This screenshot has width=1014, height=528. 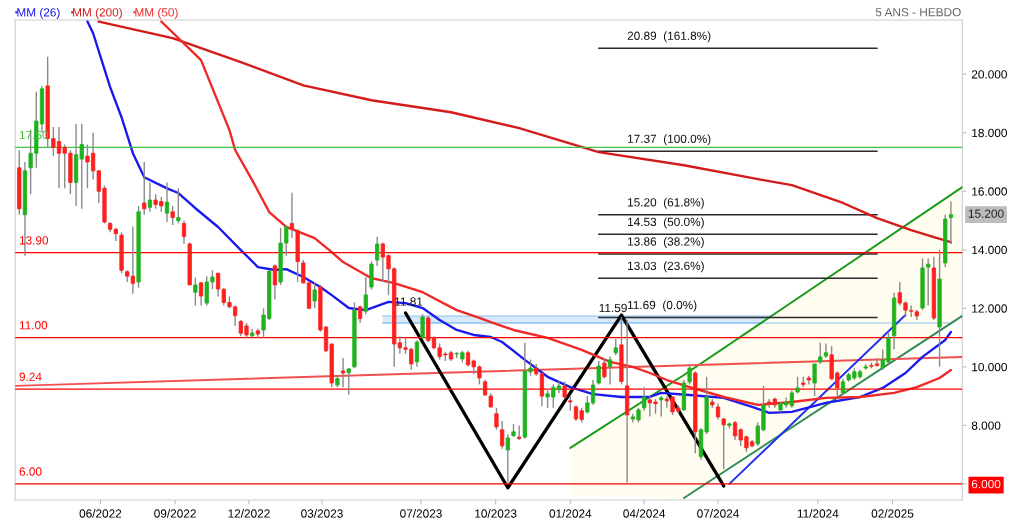 What do you see at coordinates (986, 425) in the screenshot?
I see `y-tick-label: 8.000` at bounding box center [986, 425].